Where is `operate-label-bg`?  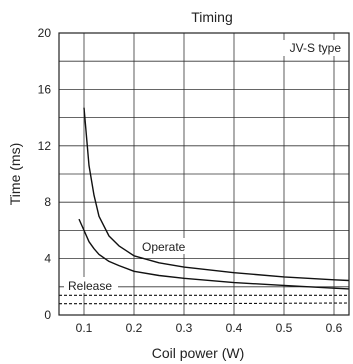
operate-label-bg is located at coordinates (165, 246).